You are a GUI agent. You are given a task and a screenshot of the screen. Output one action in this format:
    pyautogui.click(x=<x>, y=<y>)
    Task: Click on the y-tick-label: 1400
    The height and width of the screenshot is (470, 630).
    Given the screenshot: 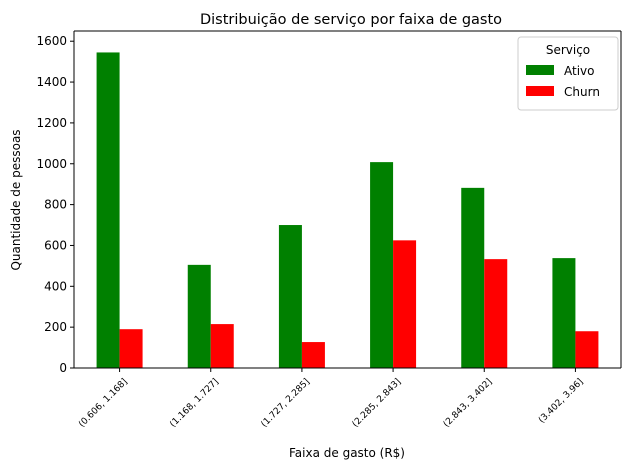 What is the action you would take?
    pyautogui.click(x=51, y=82)
    